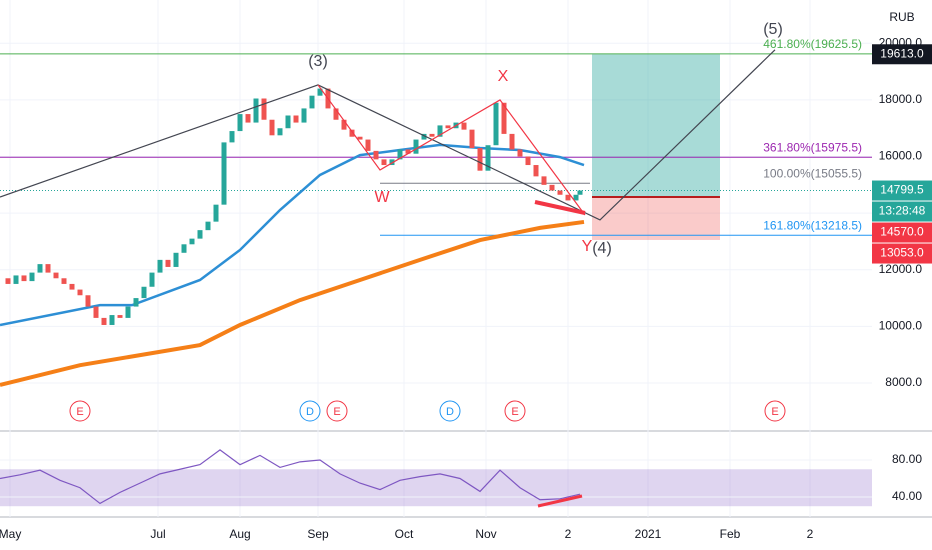 The height and width of the screenshot is (550, 932). I want to click on rsi-divergence-line, so click(560, 501).